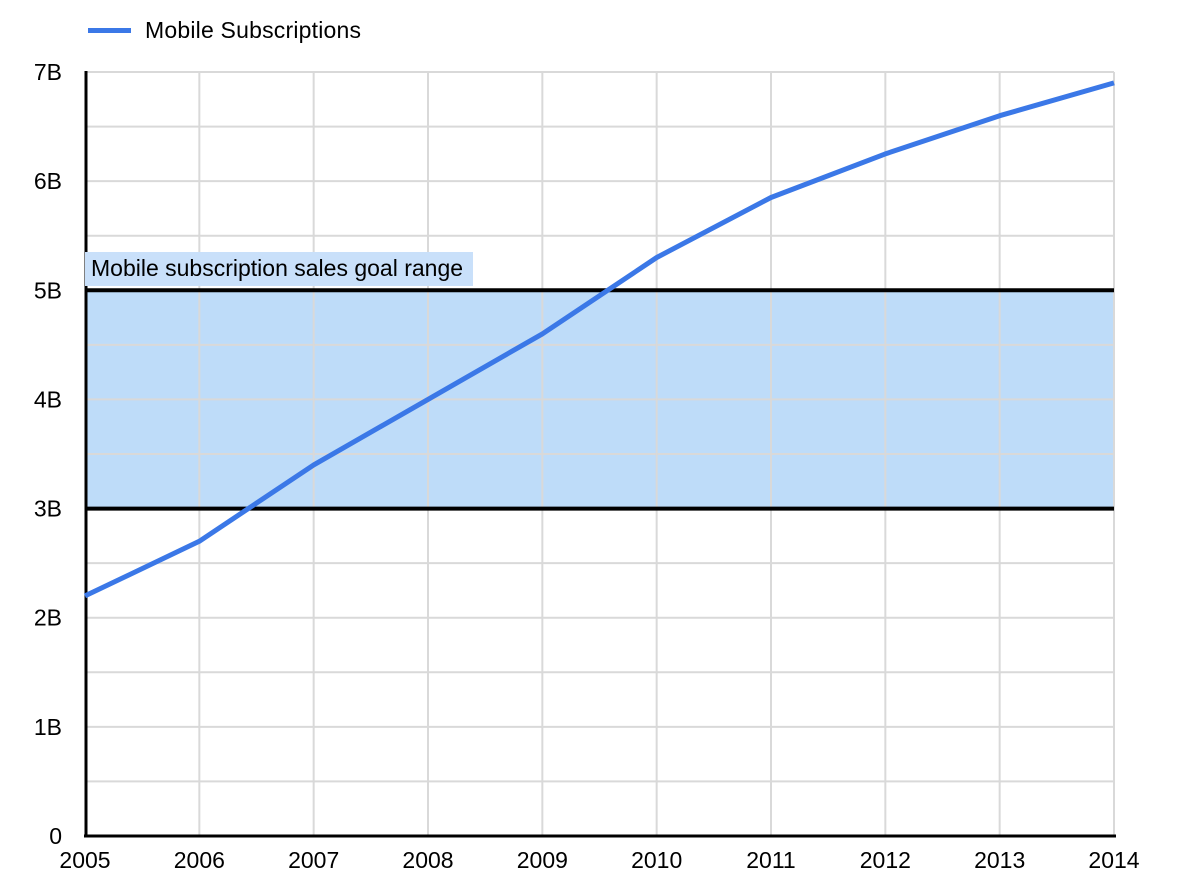 Image resolution: width=1192 pixels, height=894 pixels. What do you see at coordinates (109, 30) in the screenshot?
I see `legend-line-swatch` at bounding box center [109, 30].